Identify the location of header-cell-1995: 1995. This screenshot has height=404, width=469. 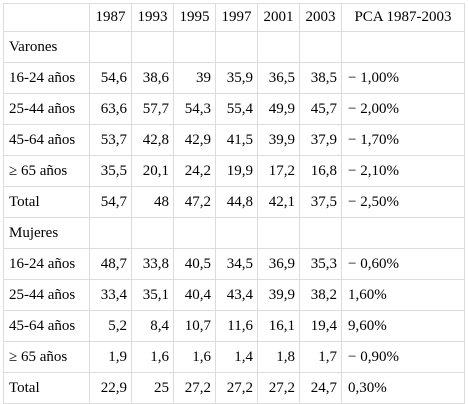
(194, 17).